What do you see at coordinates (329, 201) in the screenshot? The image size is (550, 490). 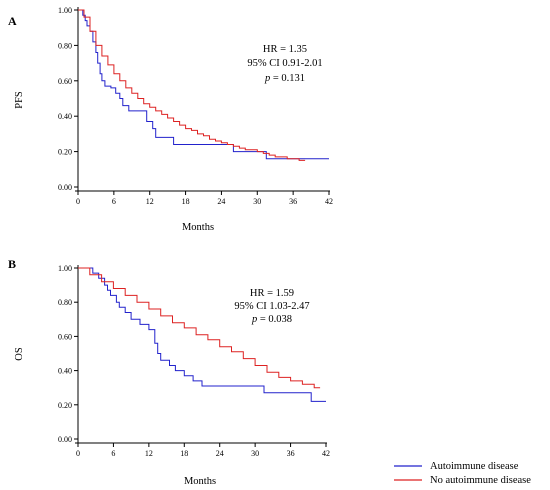 I see `panel-a-xtick-label: 42` at bounding box center [329, 201].